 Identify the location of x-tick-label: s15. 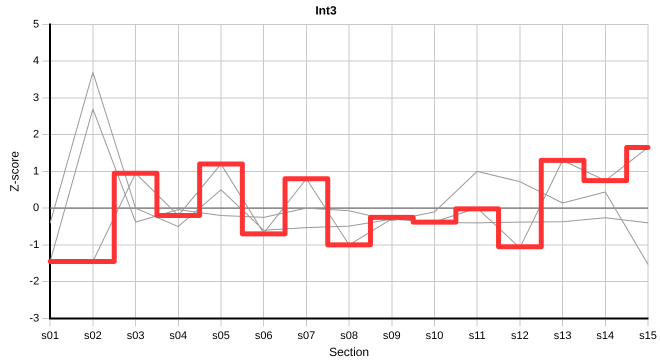
(648, 336).